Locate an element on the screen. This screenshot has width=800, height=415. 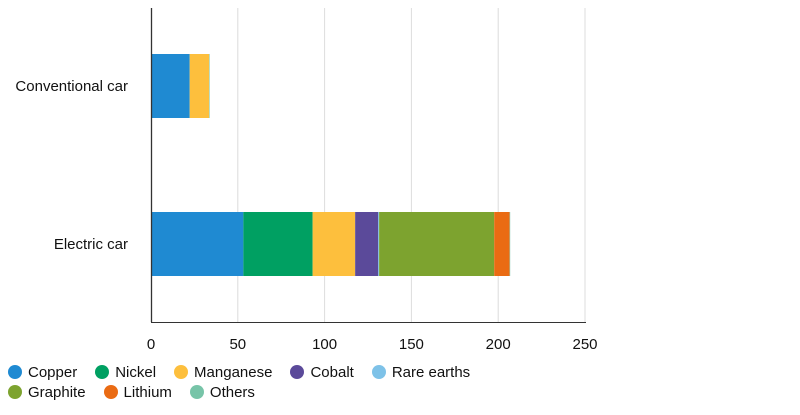
legend-label: Others is located at coordinates (232, 392).